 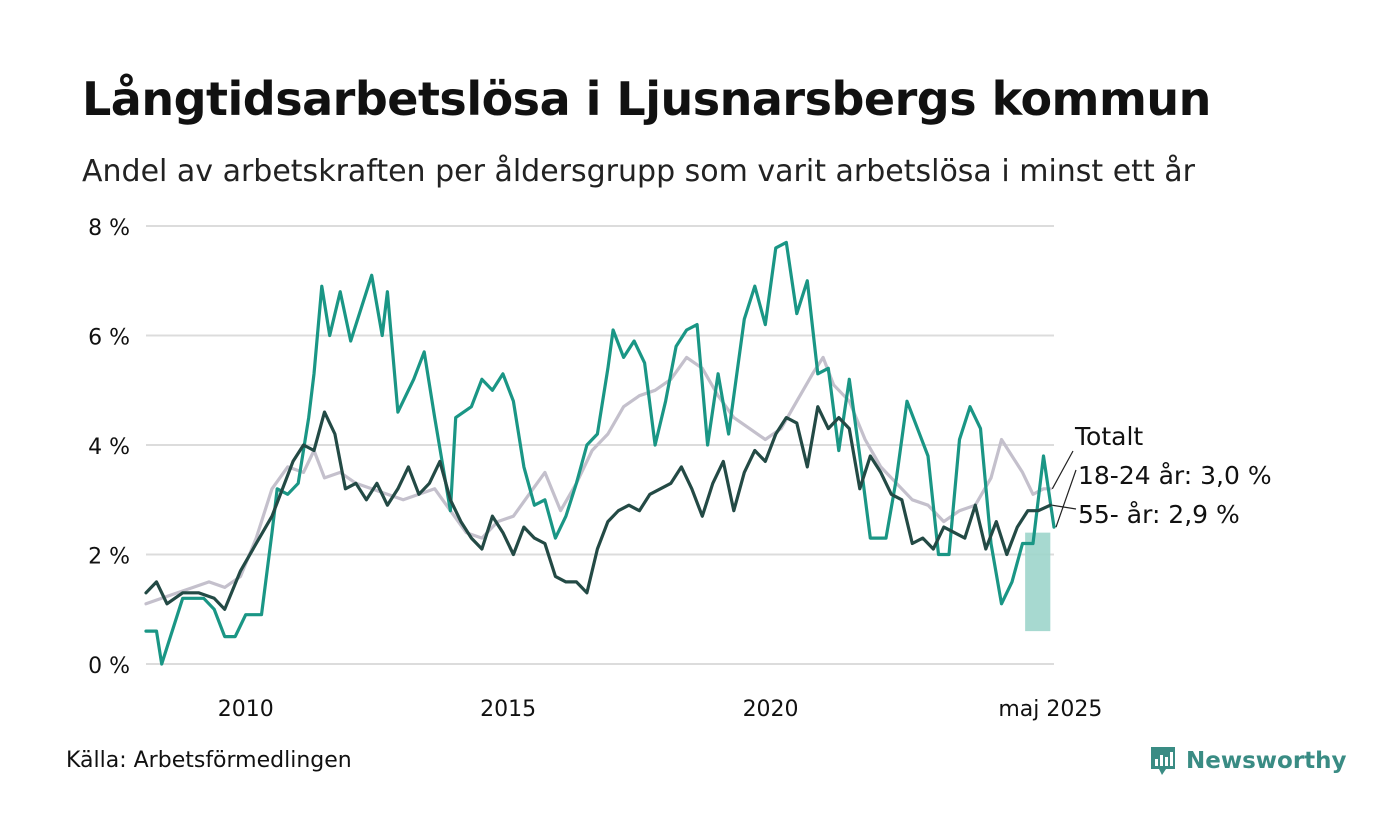 I want to click on y-tick-label: 2 %, so click(x=109, y=557).